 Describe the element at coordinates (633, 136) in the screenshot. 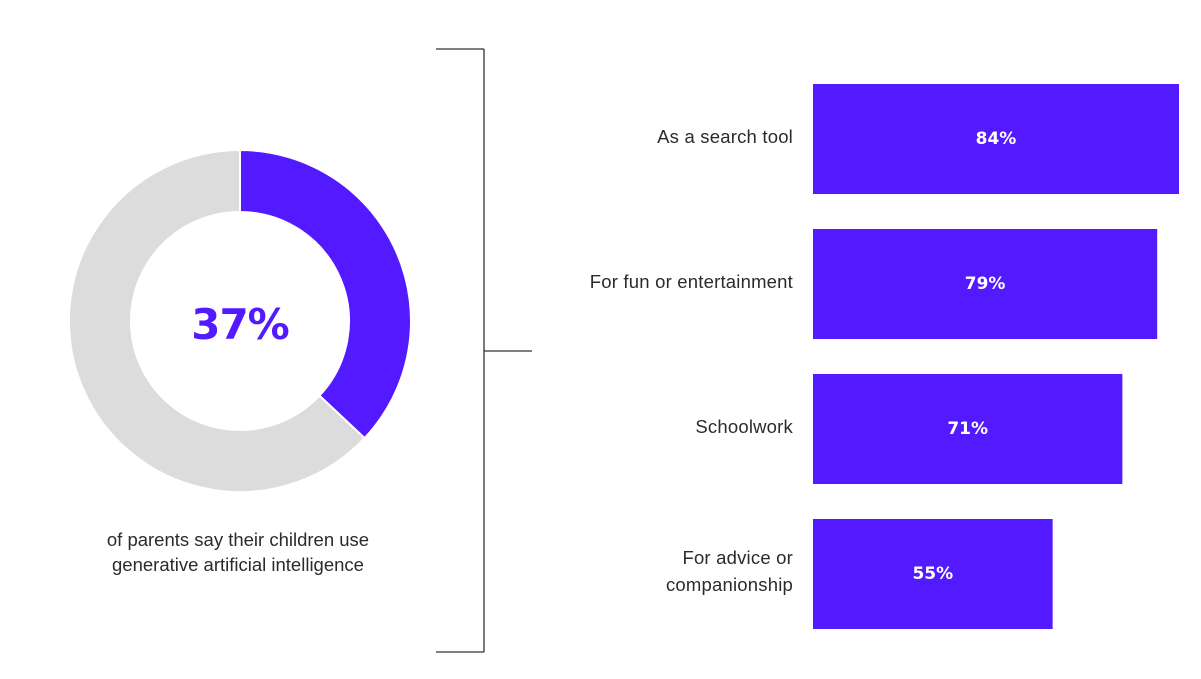

I see `category-label: As a search tool` at that location.